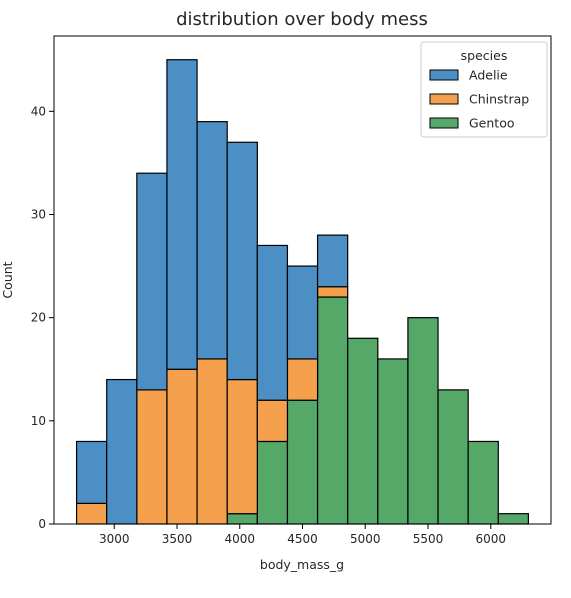  What do you see at coordinates (114, 539) in the screenshot?
I see `x-tick-label: 3000` at bounding box center [114, 539].